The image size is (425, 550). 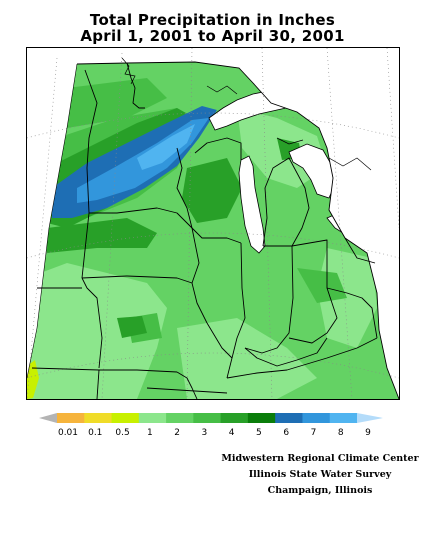 What do you see at coordinates (211, 425) in the screenshot?
I see `precipitation-legend: 0.01 0.1 0.5 1 2 3 4 5 6 7 8 9` at bounding box center [211, 425].